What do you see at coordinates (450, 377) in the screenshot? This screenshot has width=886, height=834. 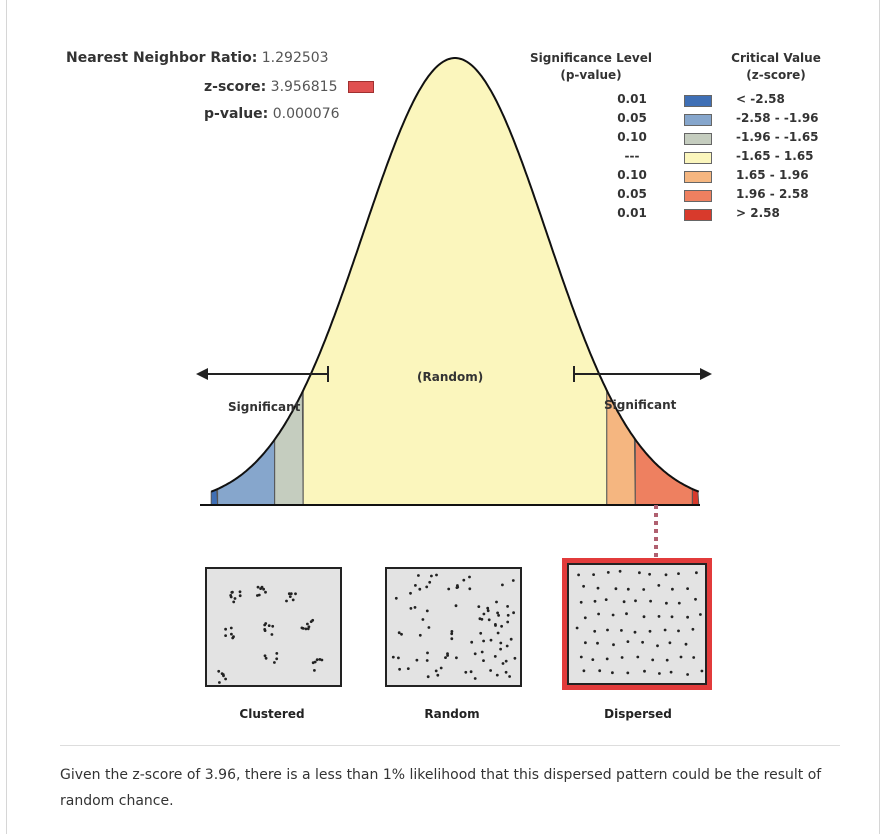 I see `random-label: (Random)` at bounding box center [450, 377].